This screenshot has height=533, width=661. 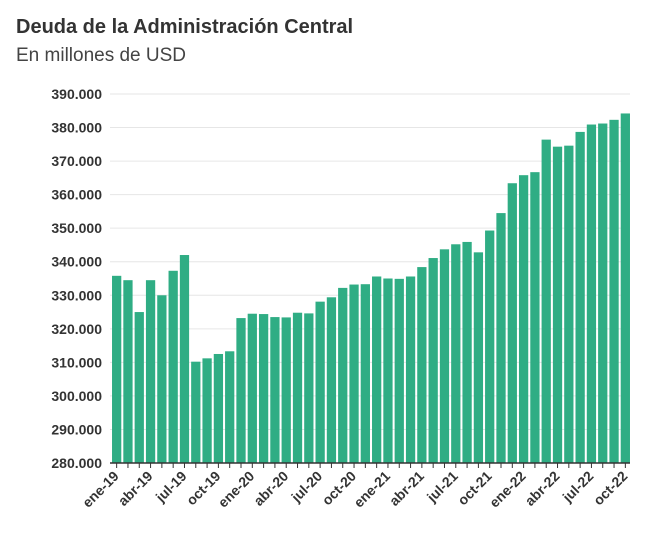 What do you see at coordinates (76, 329) in the screenshot?
I see `y-tick-label: 320.000` at bounding box center [76, 329].